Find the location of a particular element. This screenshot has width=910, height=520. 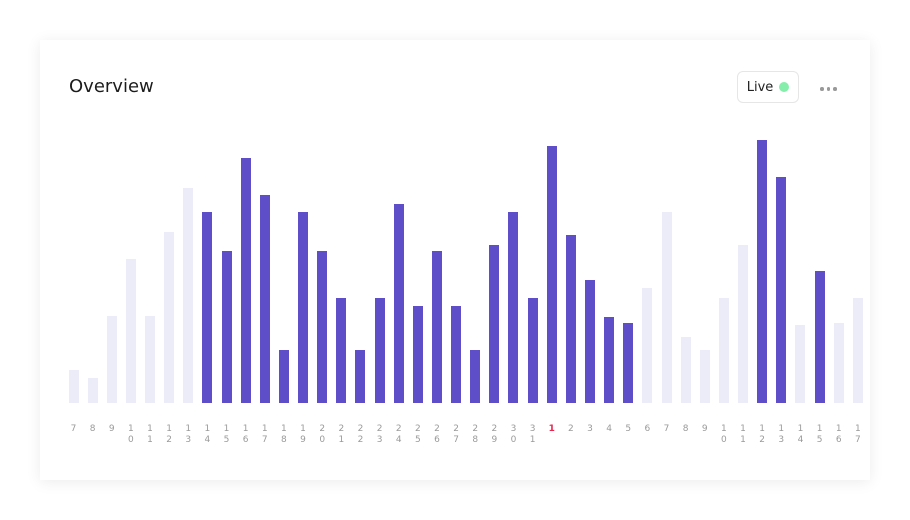

x-tick-label: 25 is located at coordinates (417, 434).